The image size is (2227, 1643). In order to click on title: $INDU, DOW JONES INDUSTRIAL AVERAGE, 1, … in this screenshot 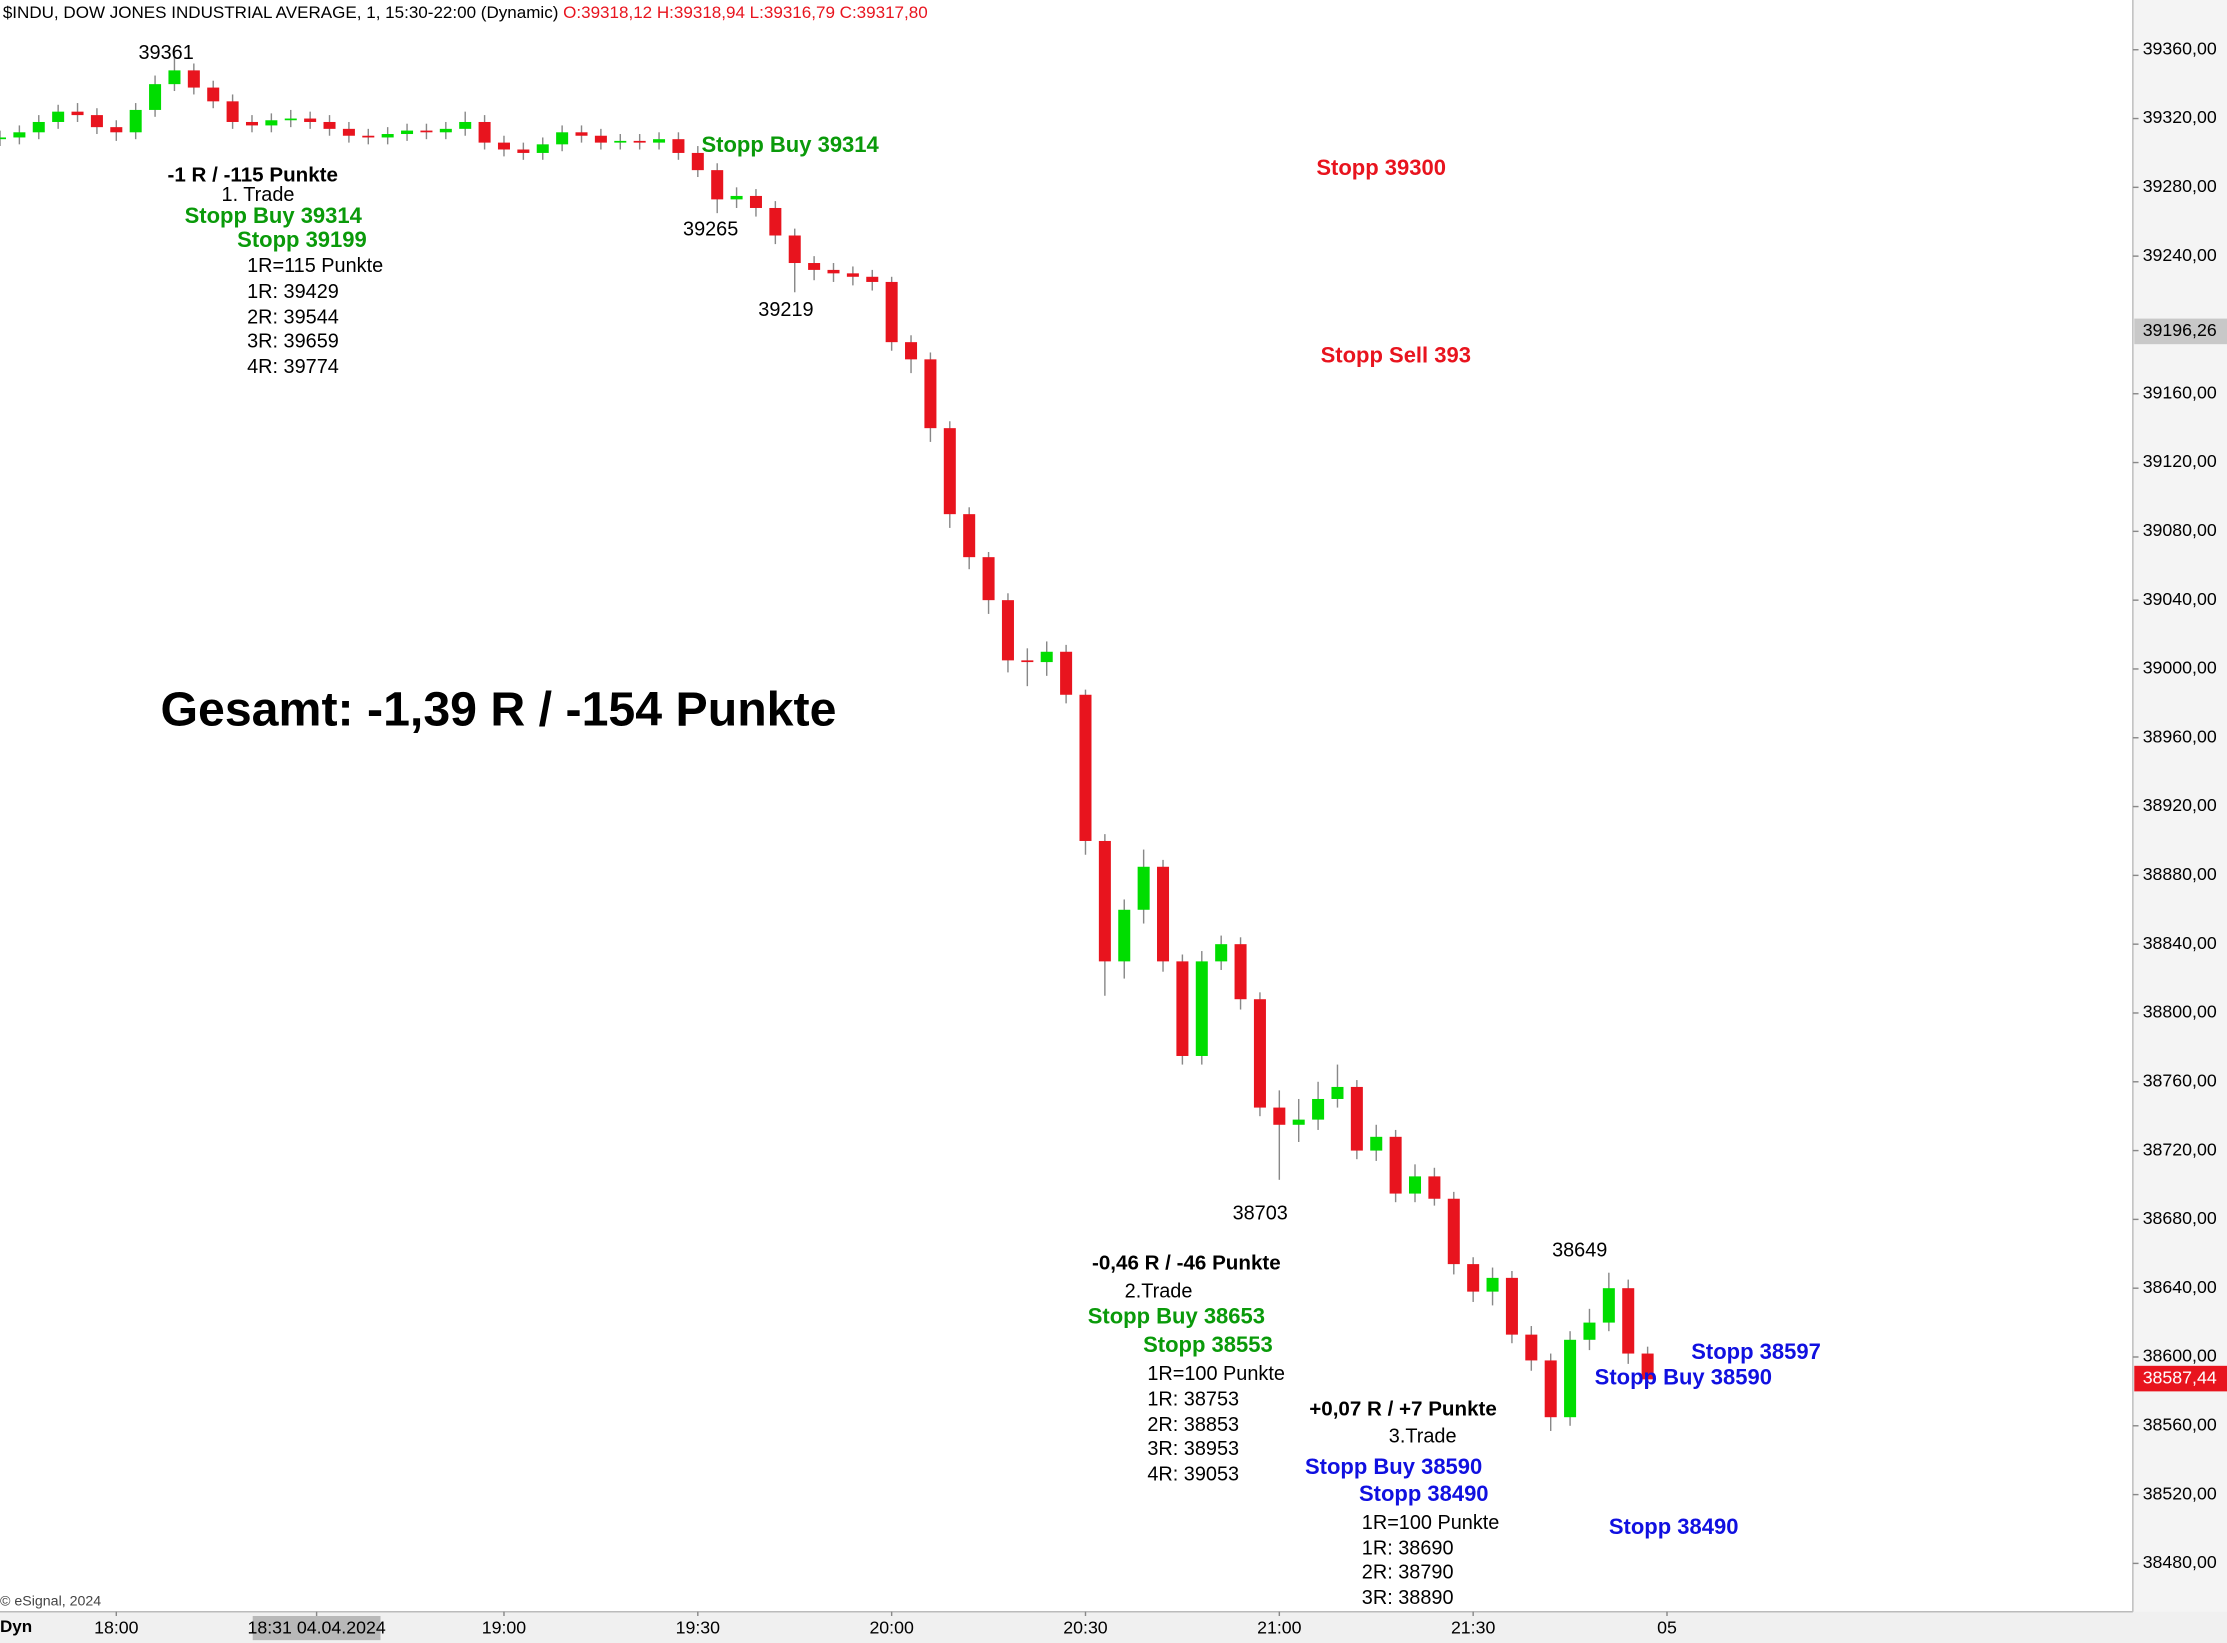, I will do `click(281, 11)`.